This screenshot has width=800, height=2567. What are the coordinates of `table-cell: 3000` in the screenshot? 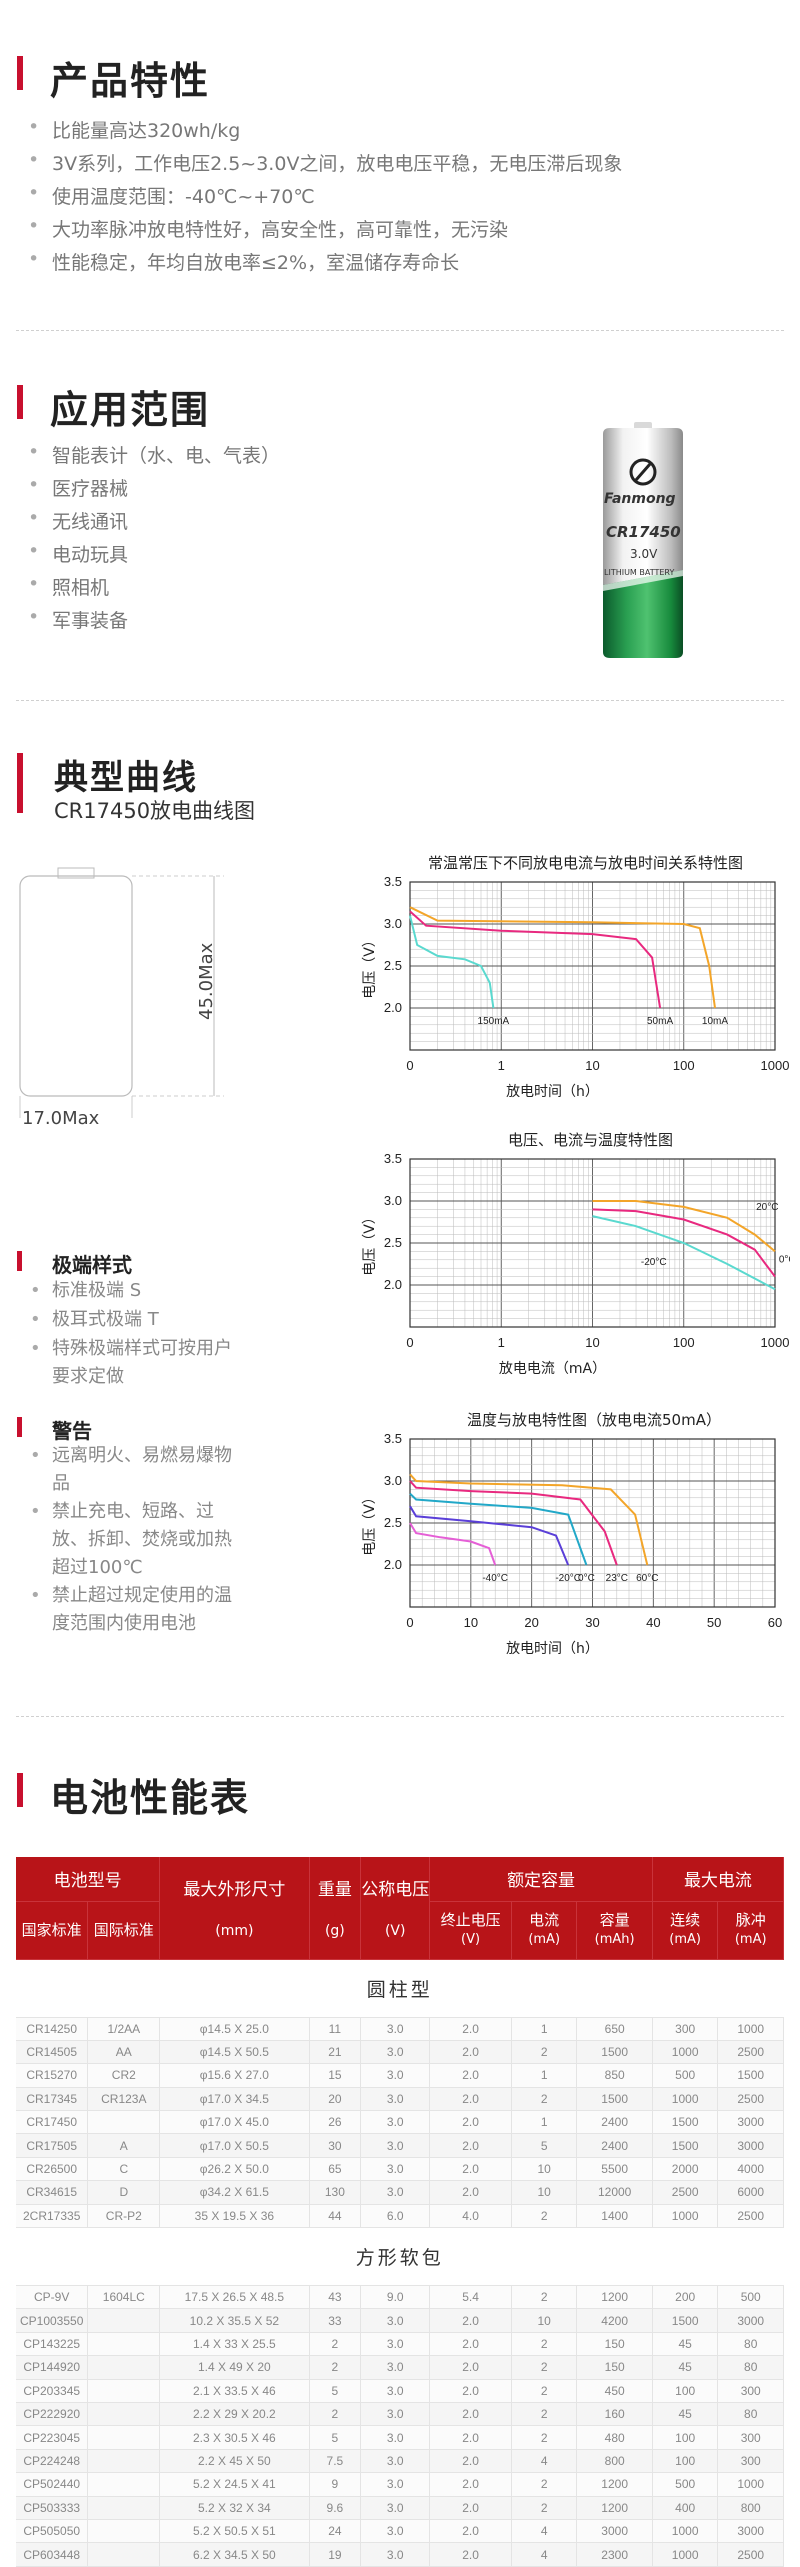 It's located at (750, 2531).